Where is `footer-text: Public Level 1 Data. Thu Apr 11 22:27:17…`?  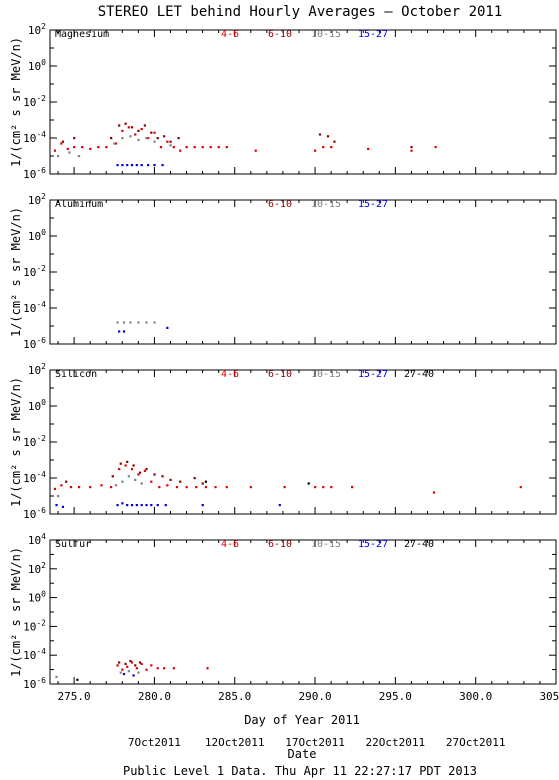
footer-text: Public Level 1 Data. Thu Apr 11 22:27:17… is located at coordinates (300, 771).